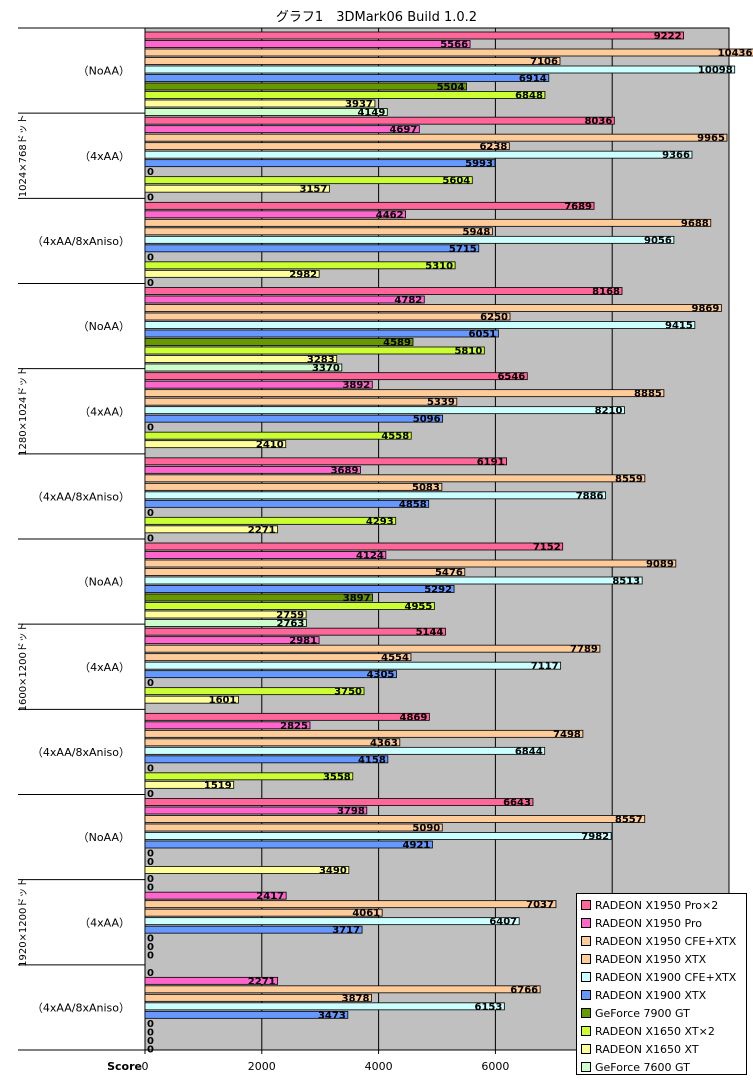  I want to click on data-label: 9056, so click(658, 240).